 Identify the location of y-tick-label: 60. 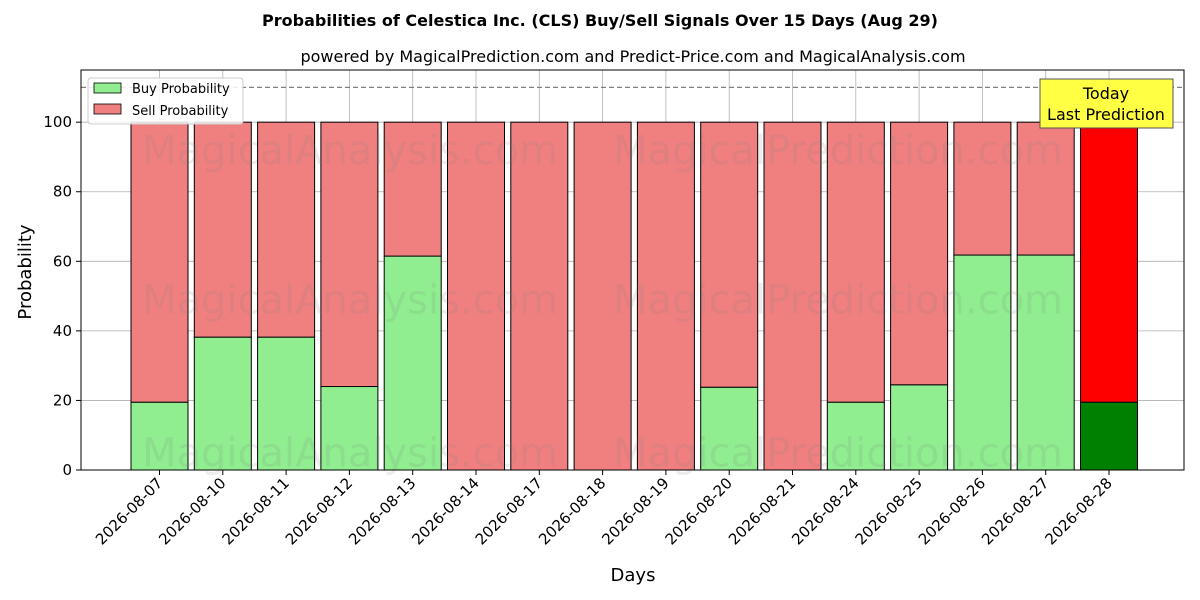
(62, 261).